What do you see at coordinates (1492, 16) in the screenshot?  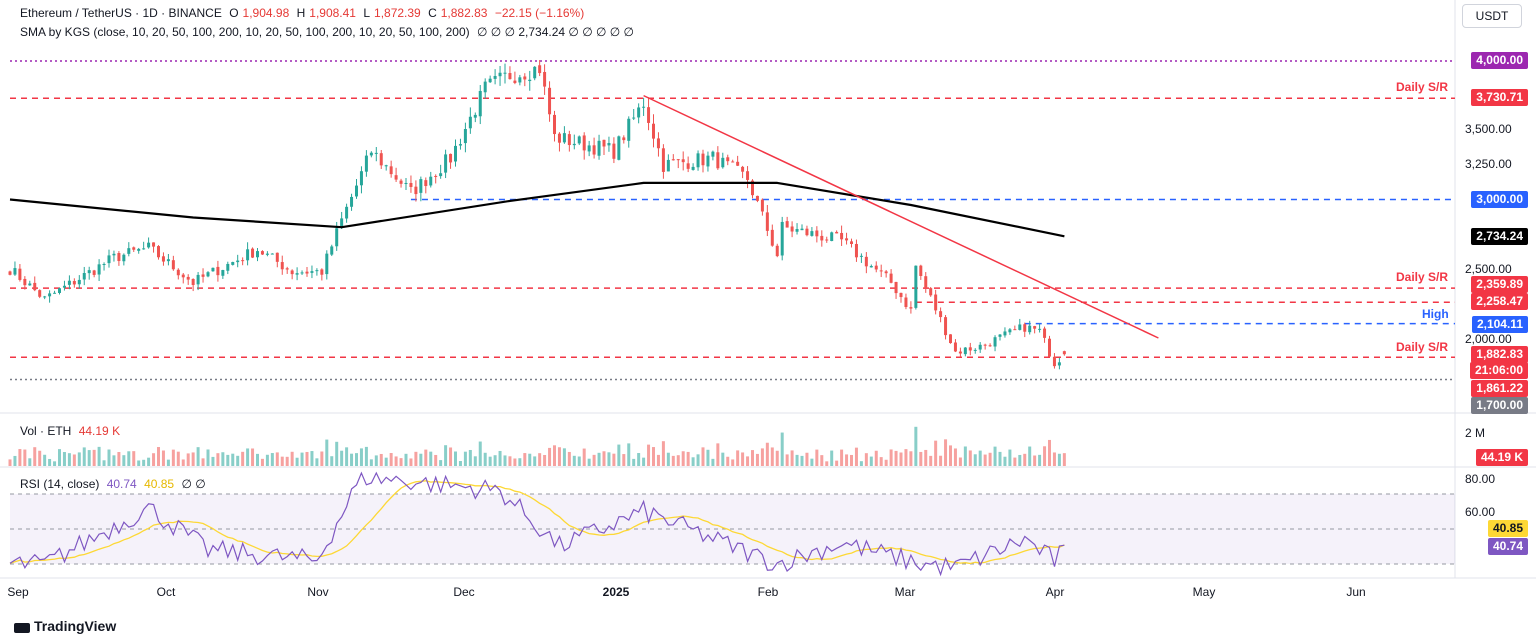 I see `currency-button: USDT` at bounding box center [1492, 16].